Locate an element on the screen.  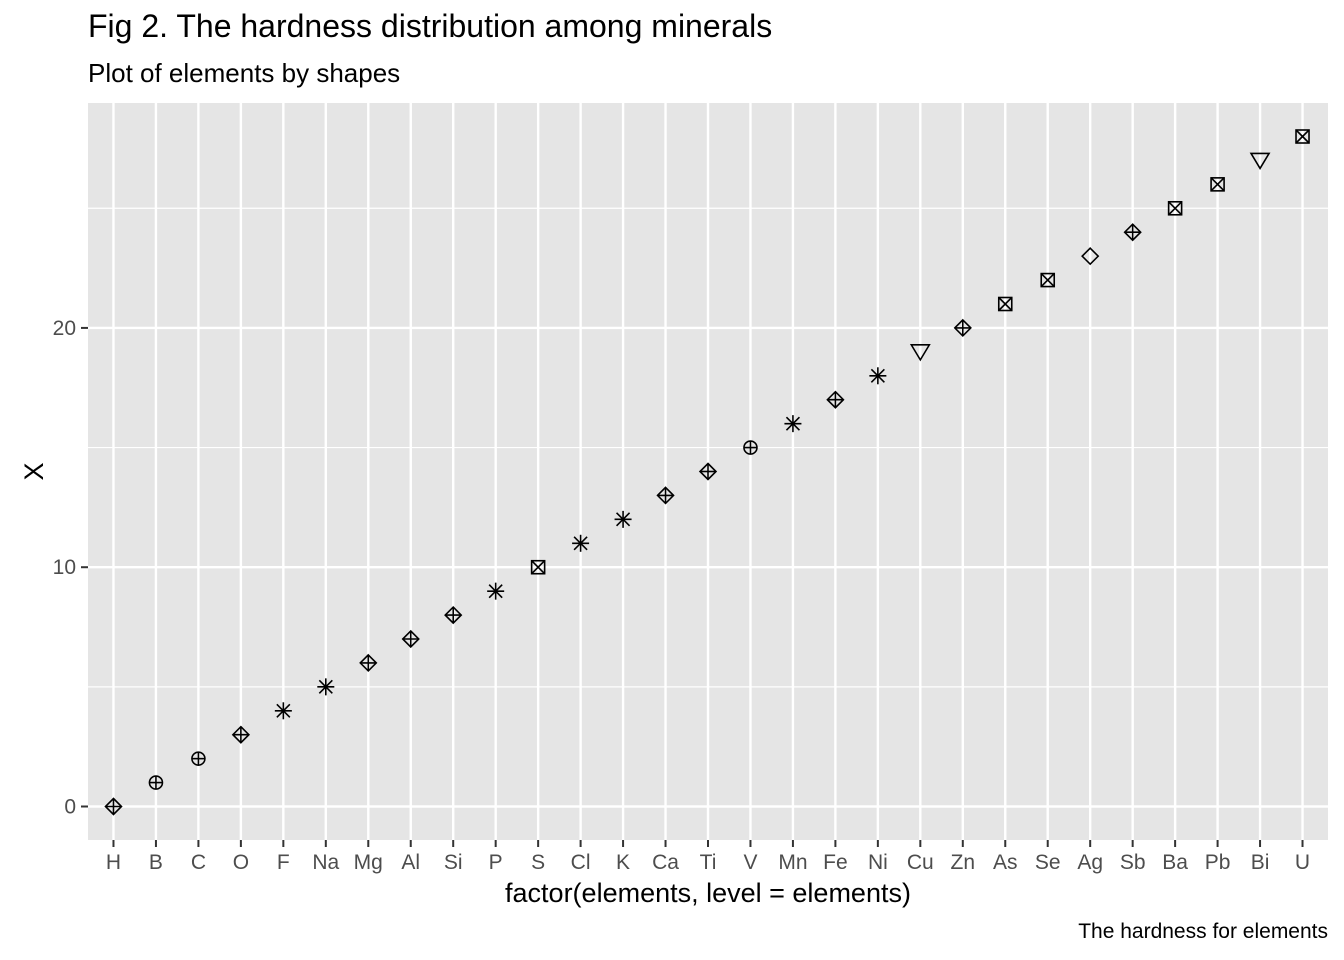
x-tick-label: Si is located at coordinates (453, 862).